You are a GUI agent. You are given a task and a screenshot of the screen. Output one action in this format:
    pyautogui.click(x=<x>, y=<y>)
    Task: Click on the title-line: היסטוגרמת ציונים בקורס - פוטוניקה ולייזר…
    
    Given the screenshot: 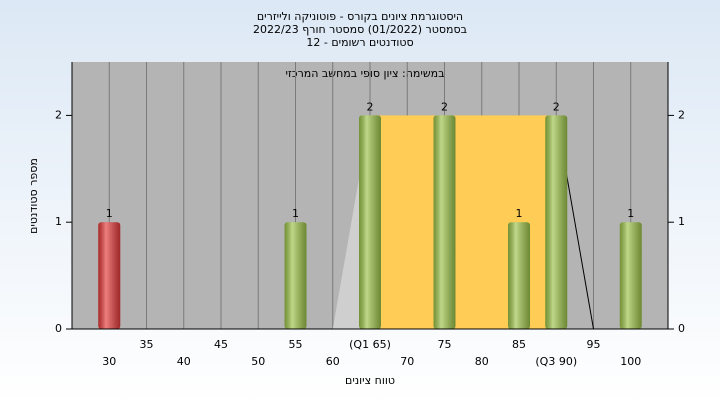 What is the action you would take?
    pyautogui.click(x=360, y=16)
    